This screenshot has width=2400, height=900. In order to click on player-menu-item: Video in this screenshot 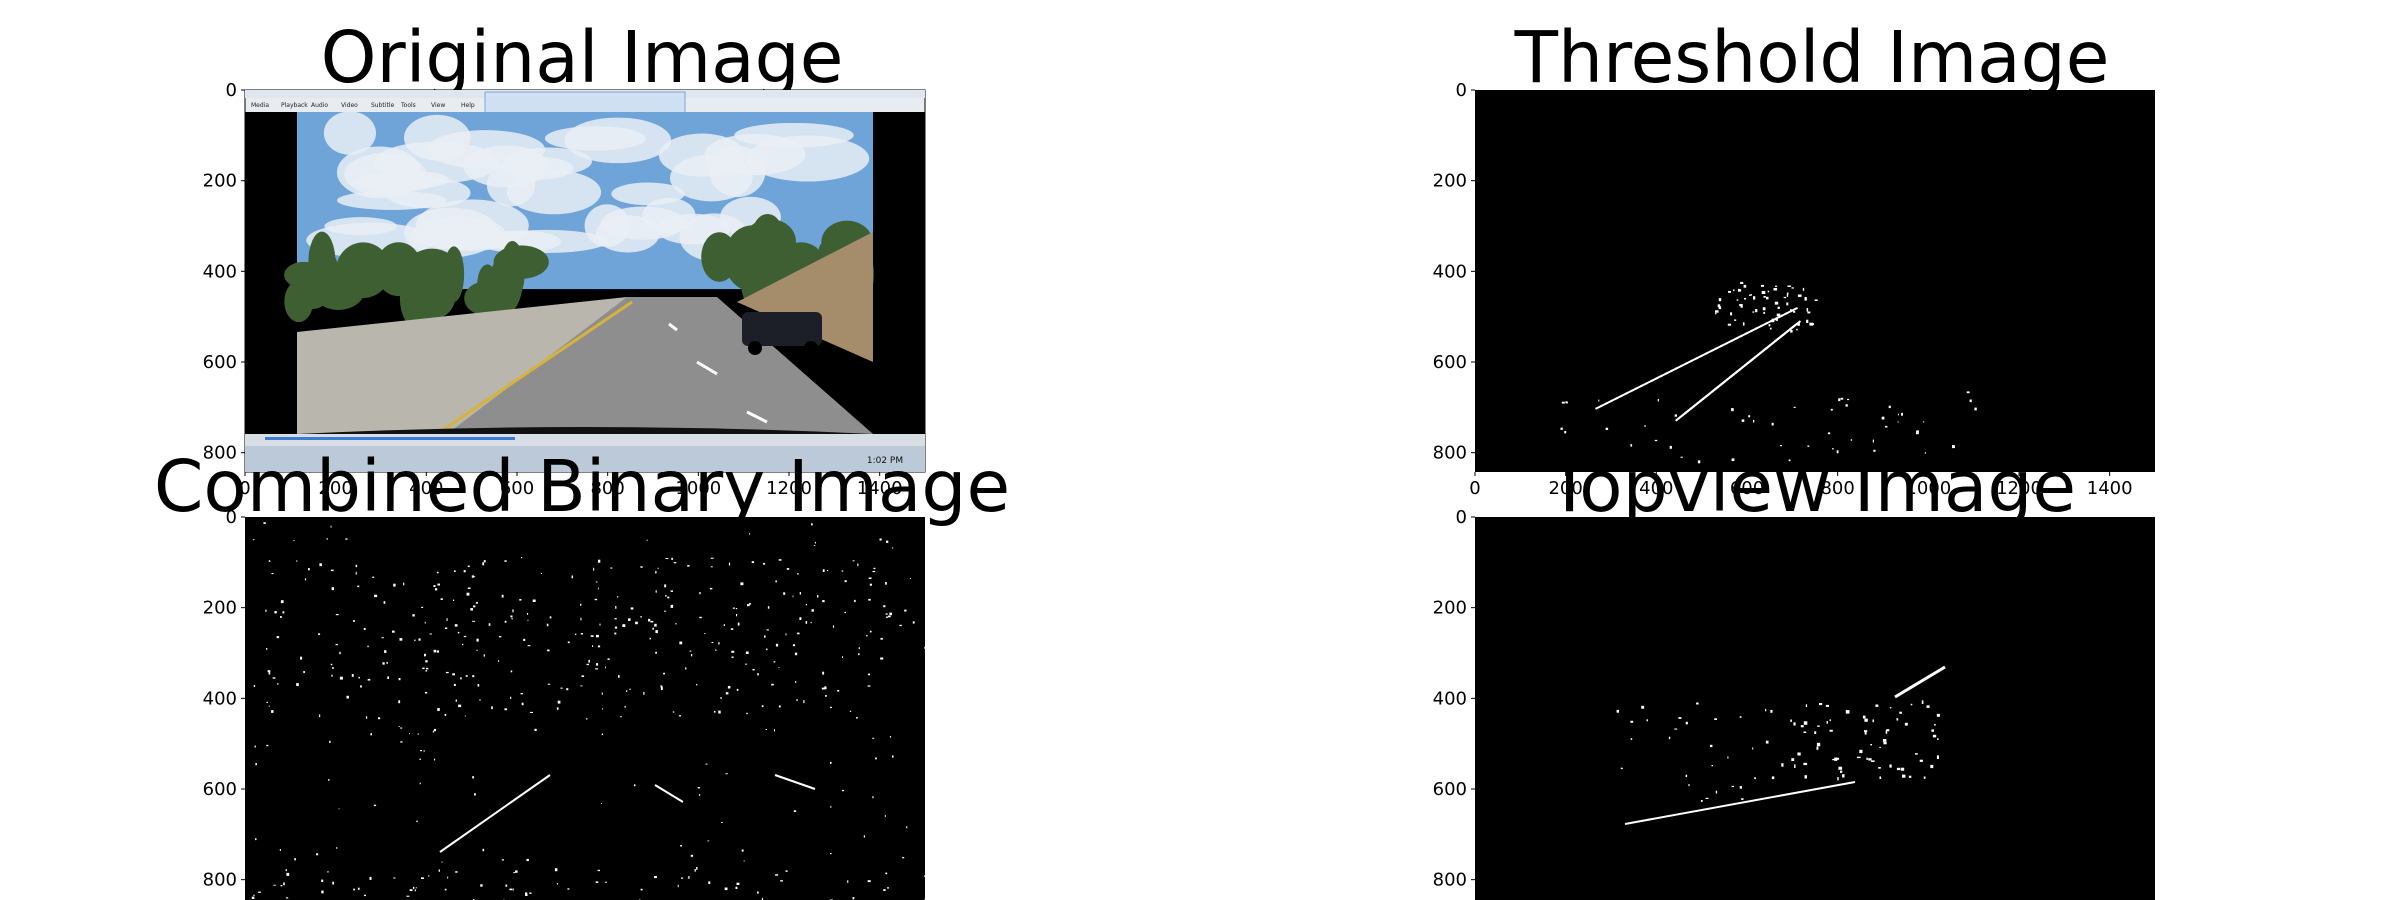, I will do `click(349, 105)`.